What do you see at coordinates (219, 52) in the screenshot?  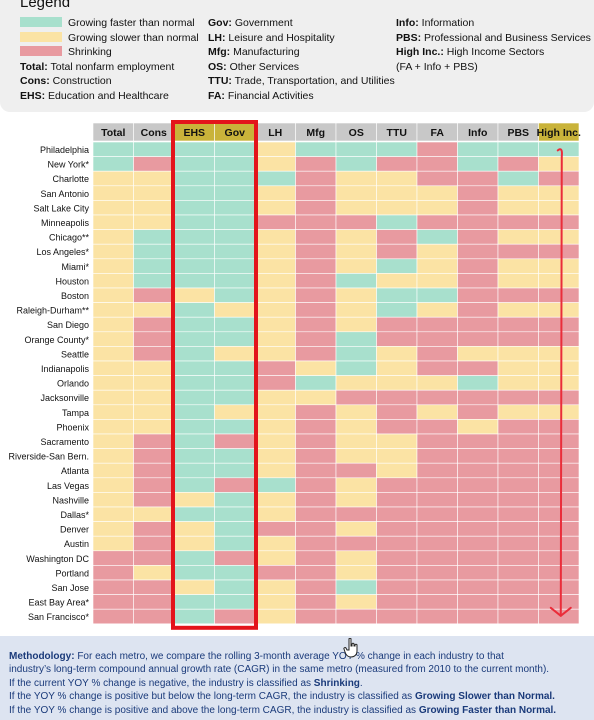 I see `legend-abbrev-key: Mfg:` at bounding box center [219, 52].